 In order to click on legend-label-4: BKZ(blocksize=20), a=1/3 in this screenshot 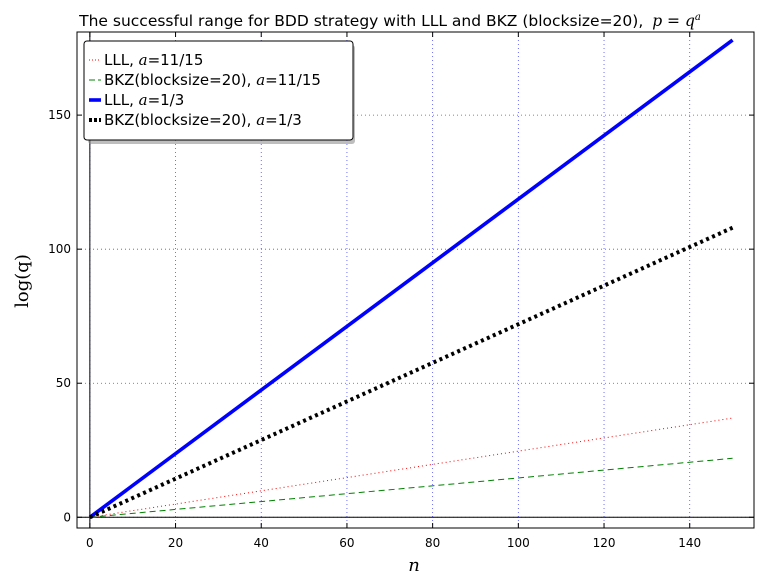, I will do `click(203, 120)`.